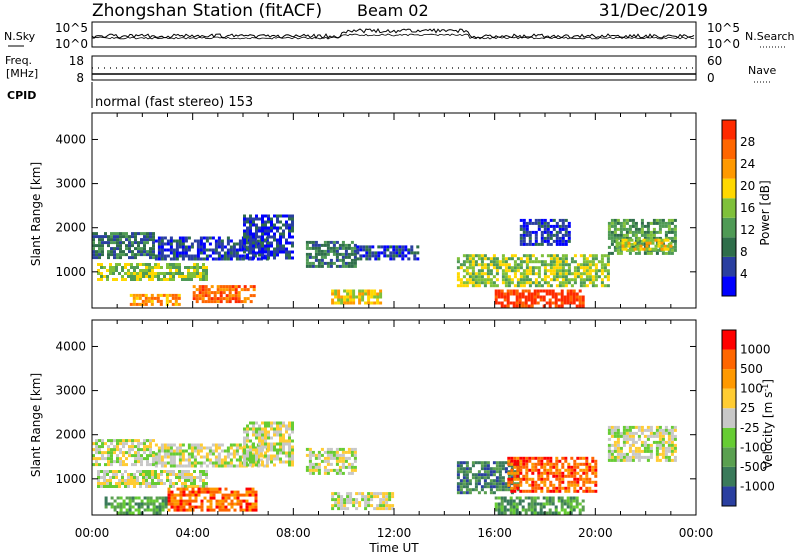 This screenshot has width=800, height=554. Describe the element at coordinates (729, 208) in the screenshot. I see `colorbar-frame` at that location.